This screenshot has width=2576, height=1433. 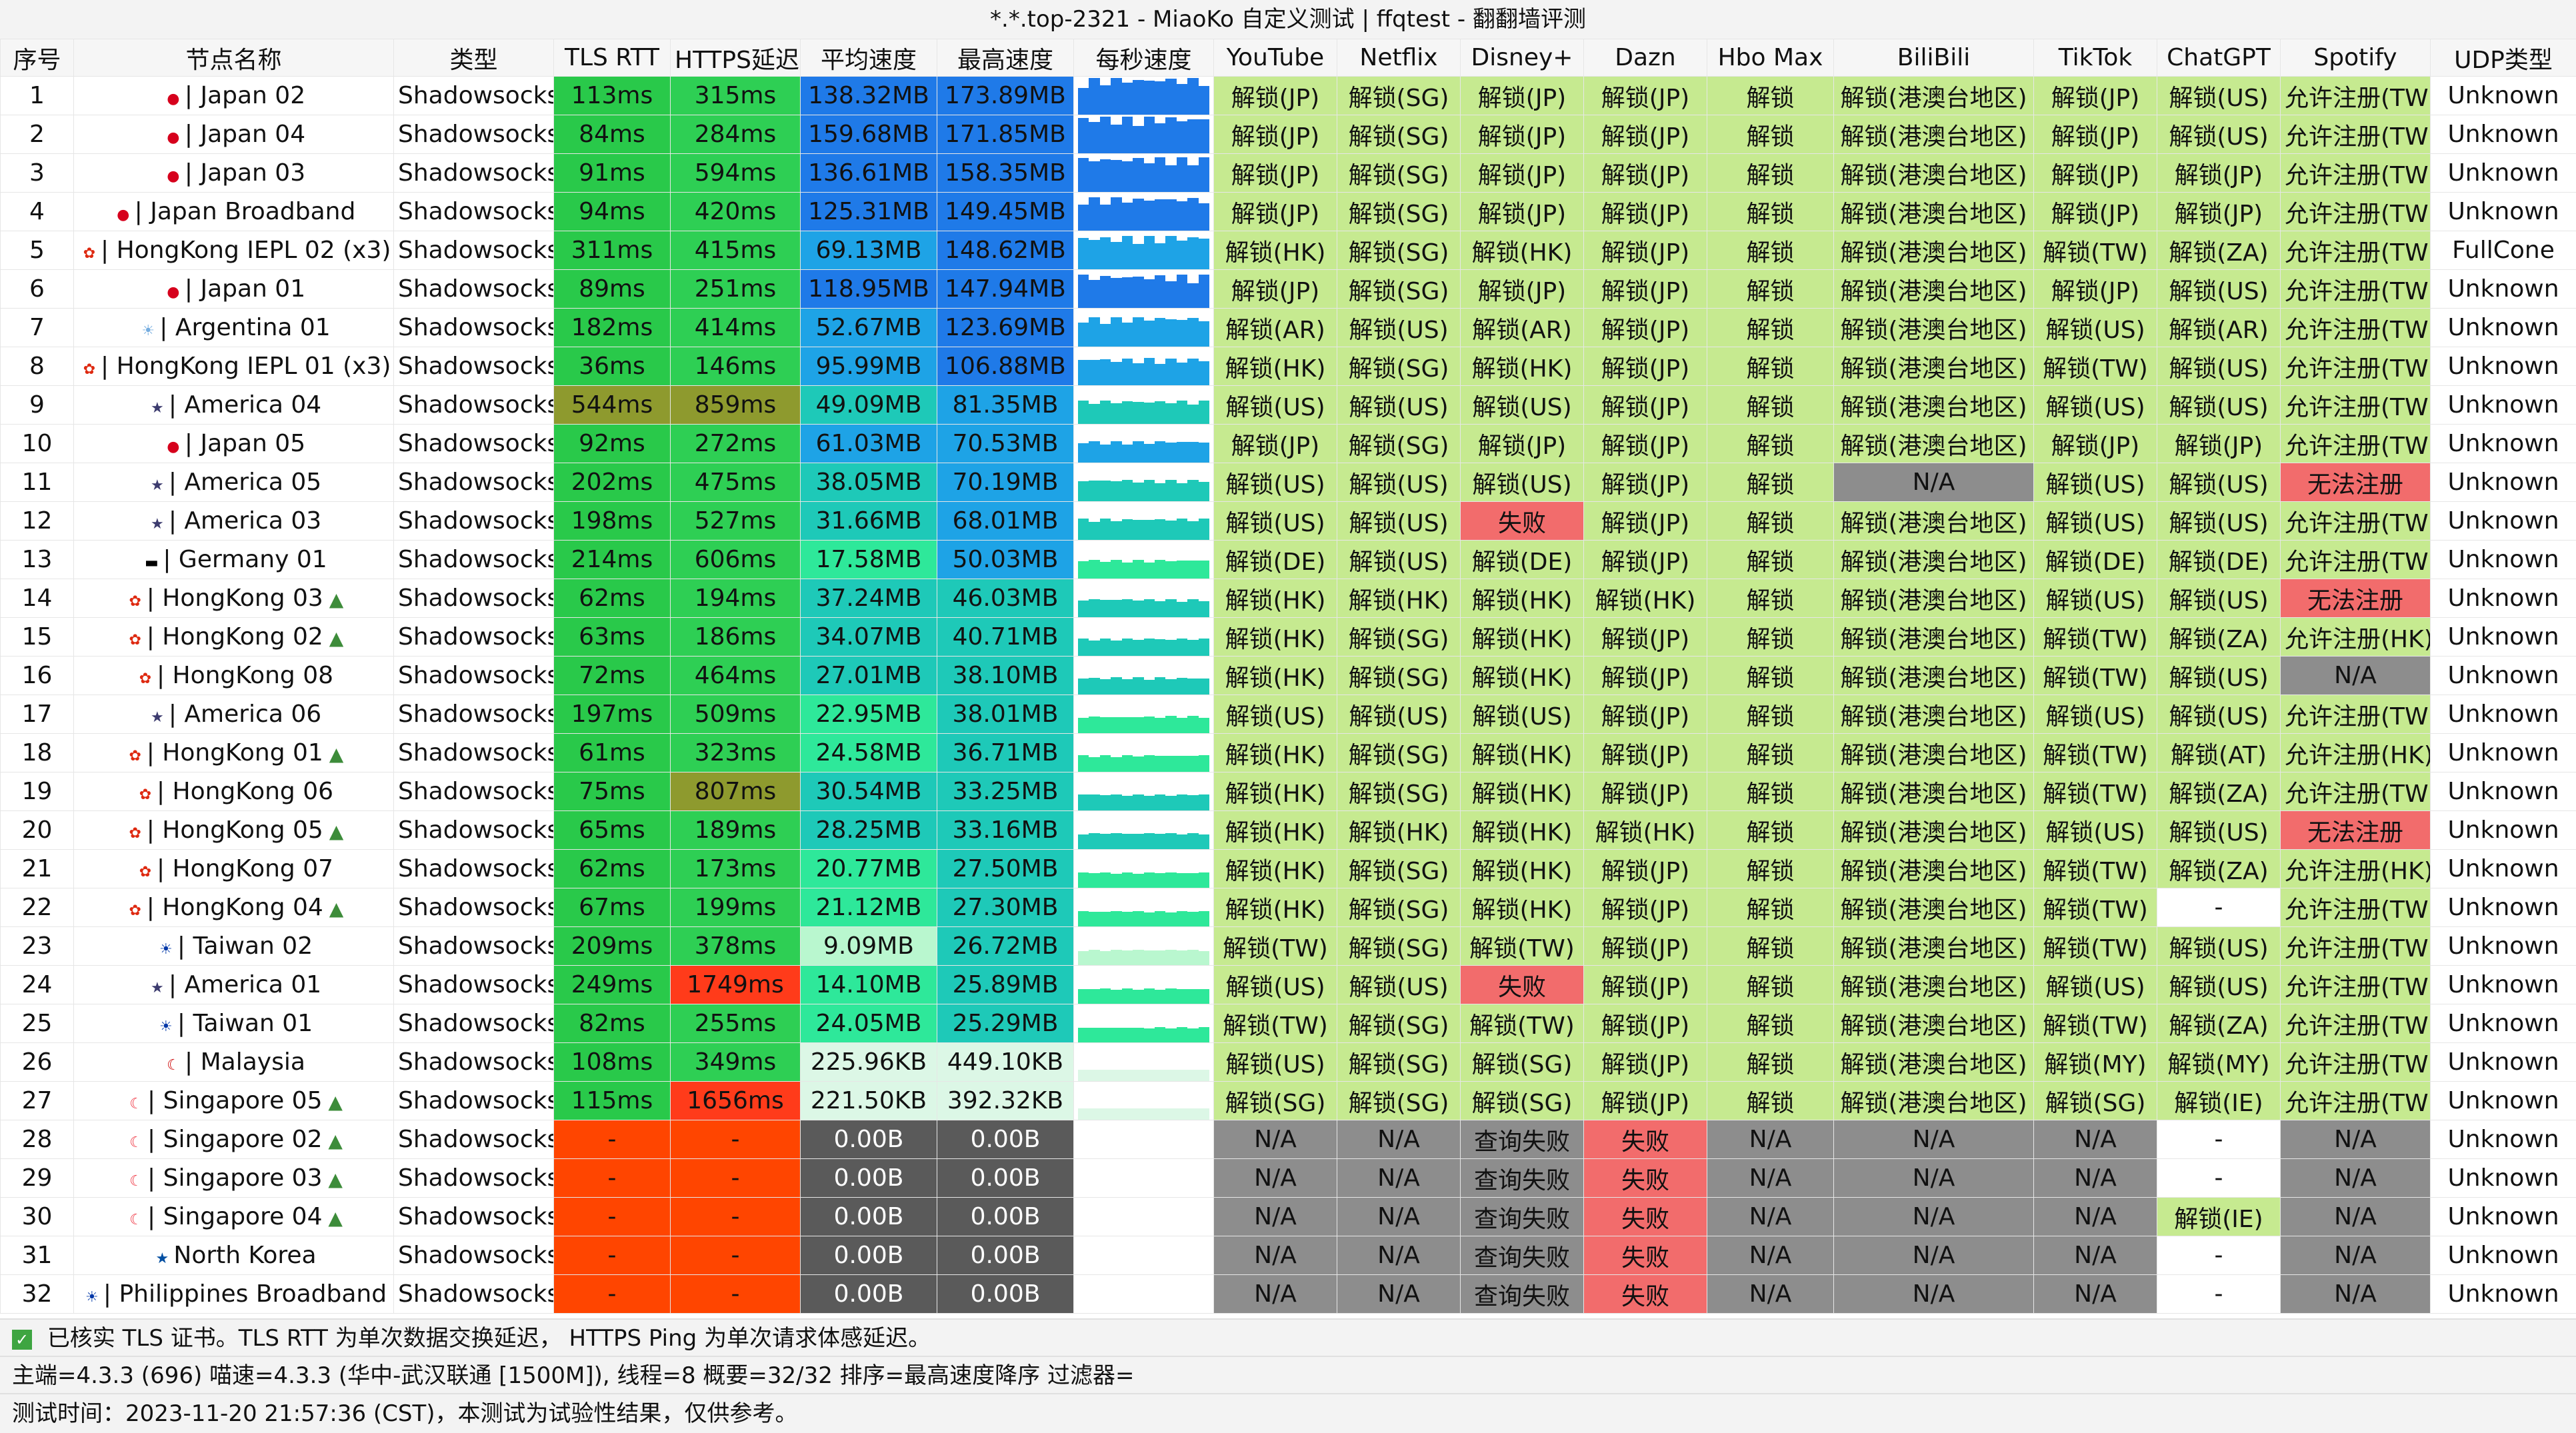 I want to click on col-header: Hbo Max, so click(x=1770, y=58).